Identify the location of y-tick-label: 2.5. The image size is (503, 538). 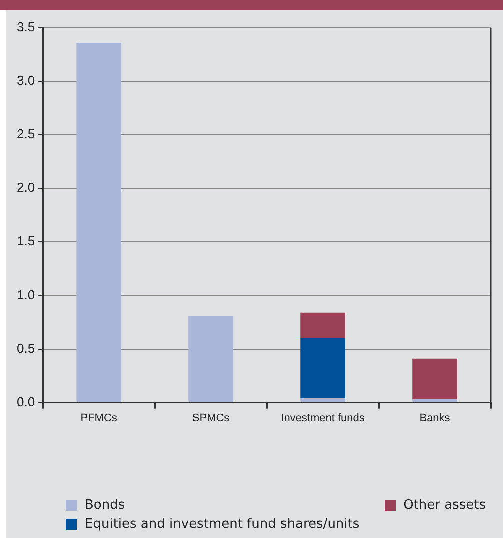
(26, 134).